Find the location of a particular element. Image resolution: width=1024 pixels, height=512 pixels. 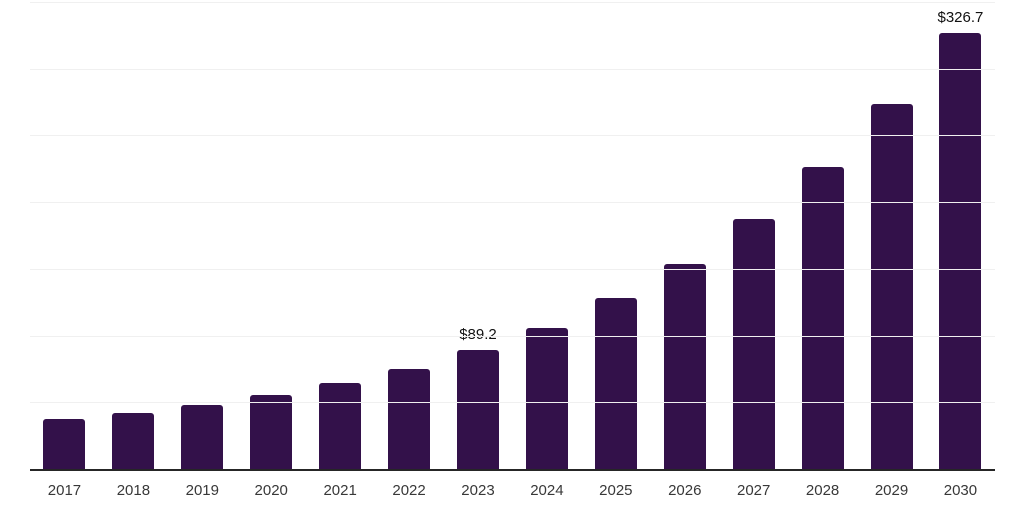

bar-slot-2030: $326.7 is located at coordinates (960, 235).